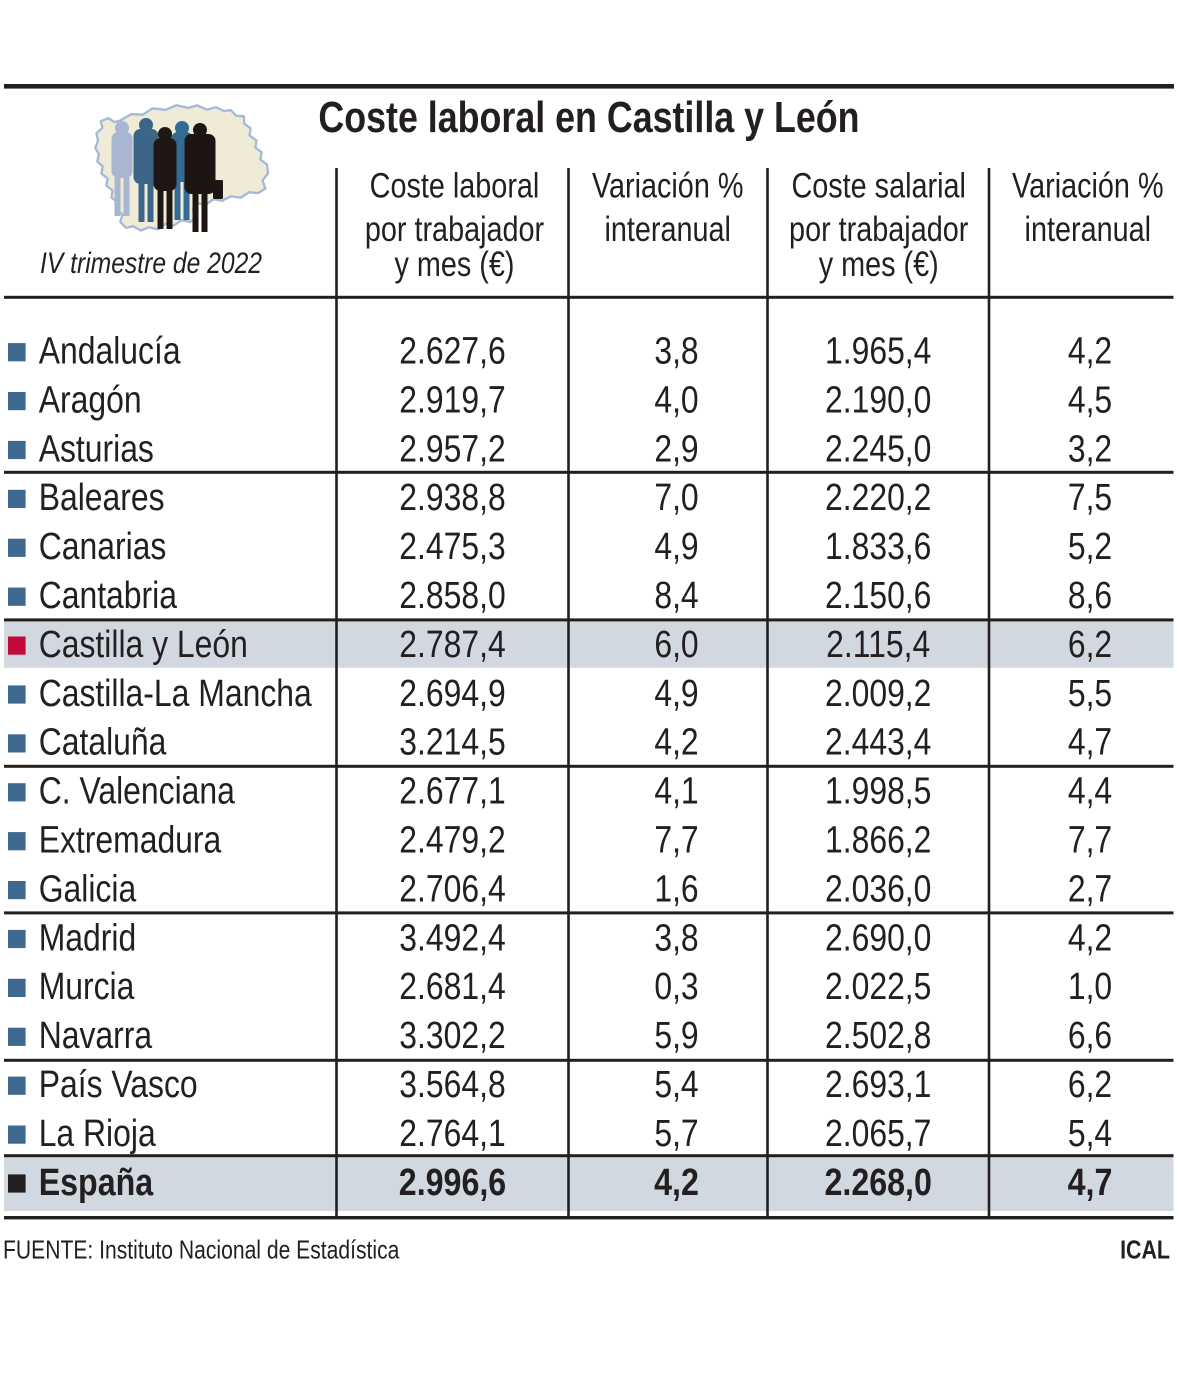  I want to click on svg-text: 2.479,2, so click(452, 841).